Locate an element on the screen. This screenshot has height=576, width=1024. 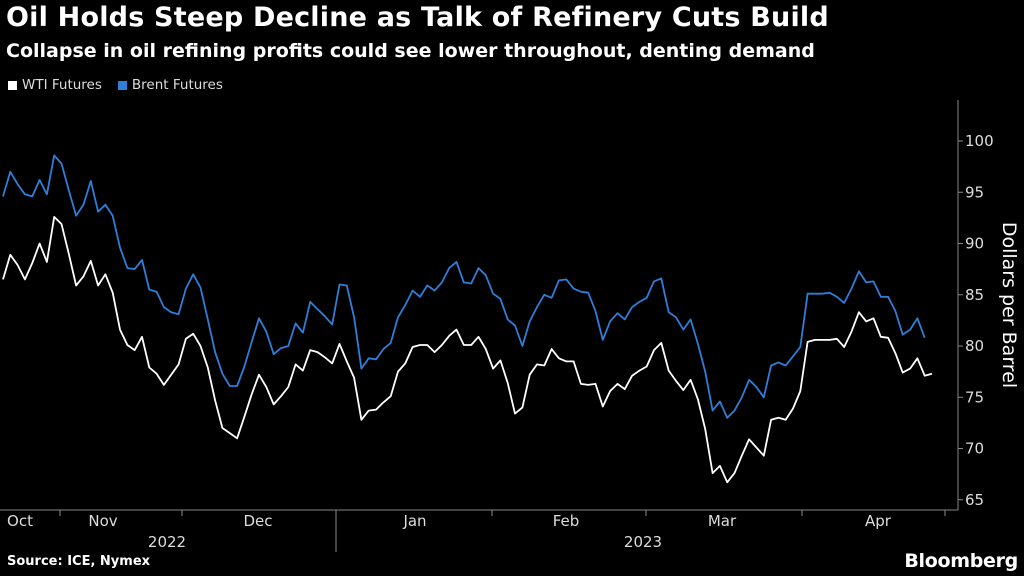
bloomberg-logo: Bloomberg is located at coordinates (961, 561).